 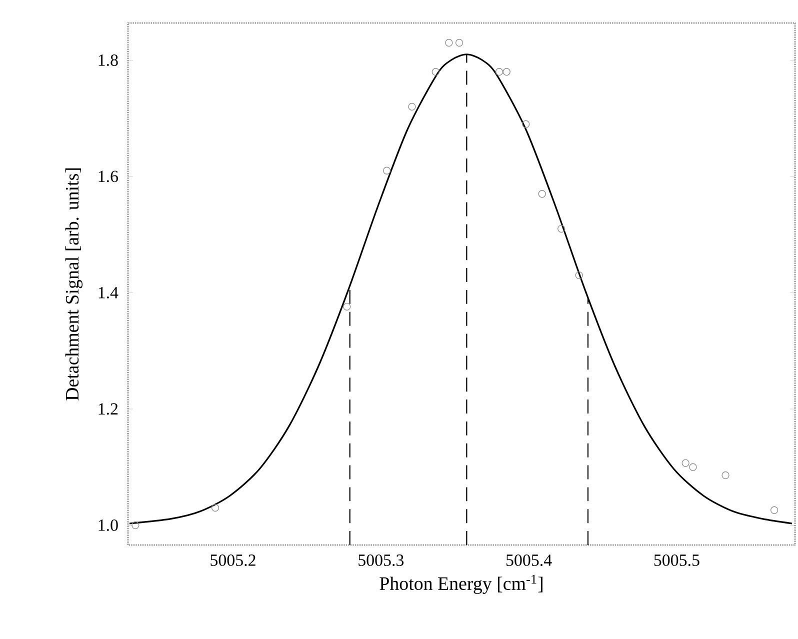 What do you see at coordinates (74, 284) in the screenshot?
I see `y-axis-title: Detachment Signal [arb. units]` at bounding box center [74, 284].